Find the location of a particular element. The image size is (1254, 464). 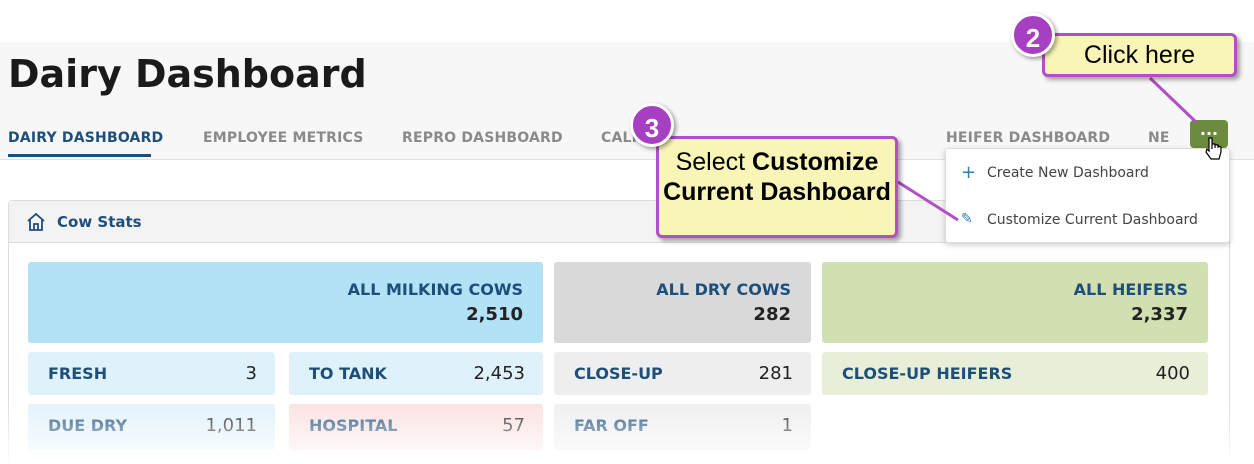

tile-label: TO TANK is located at coordinates (348, 373).